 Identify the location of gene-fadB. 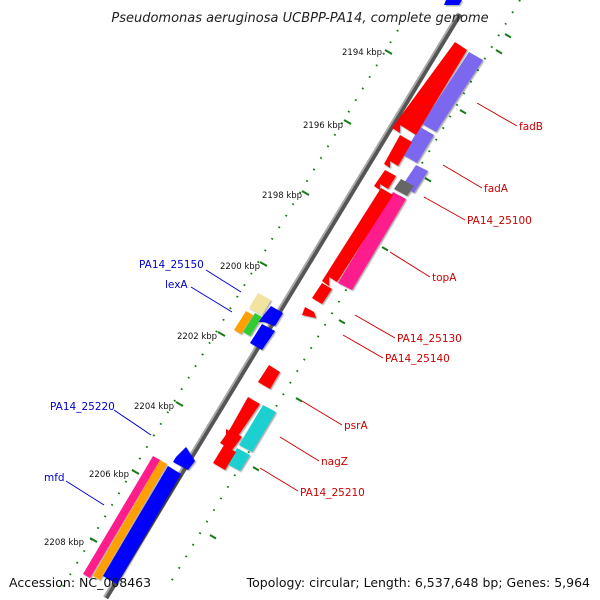
(429, 88).